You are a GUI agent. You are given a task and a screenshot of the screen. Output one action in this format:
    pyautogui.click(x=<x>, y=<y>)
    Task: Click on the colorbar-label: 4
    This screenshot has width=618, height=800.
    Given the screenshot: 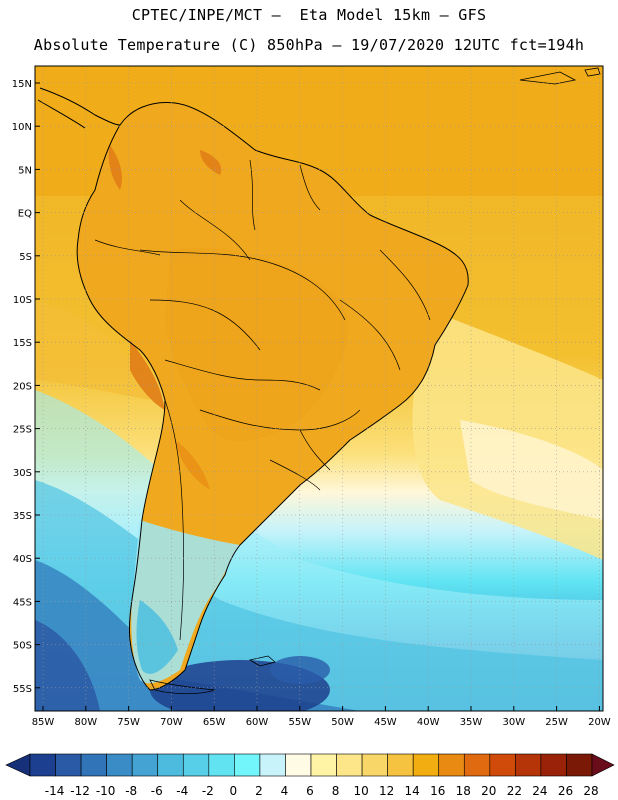 What is the action you would take?
    pyautogui.click(x=285, y=791)
    